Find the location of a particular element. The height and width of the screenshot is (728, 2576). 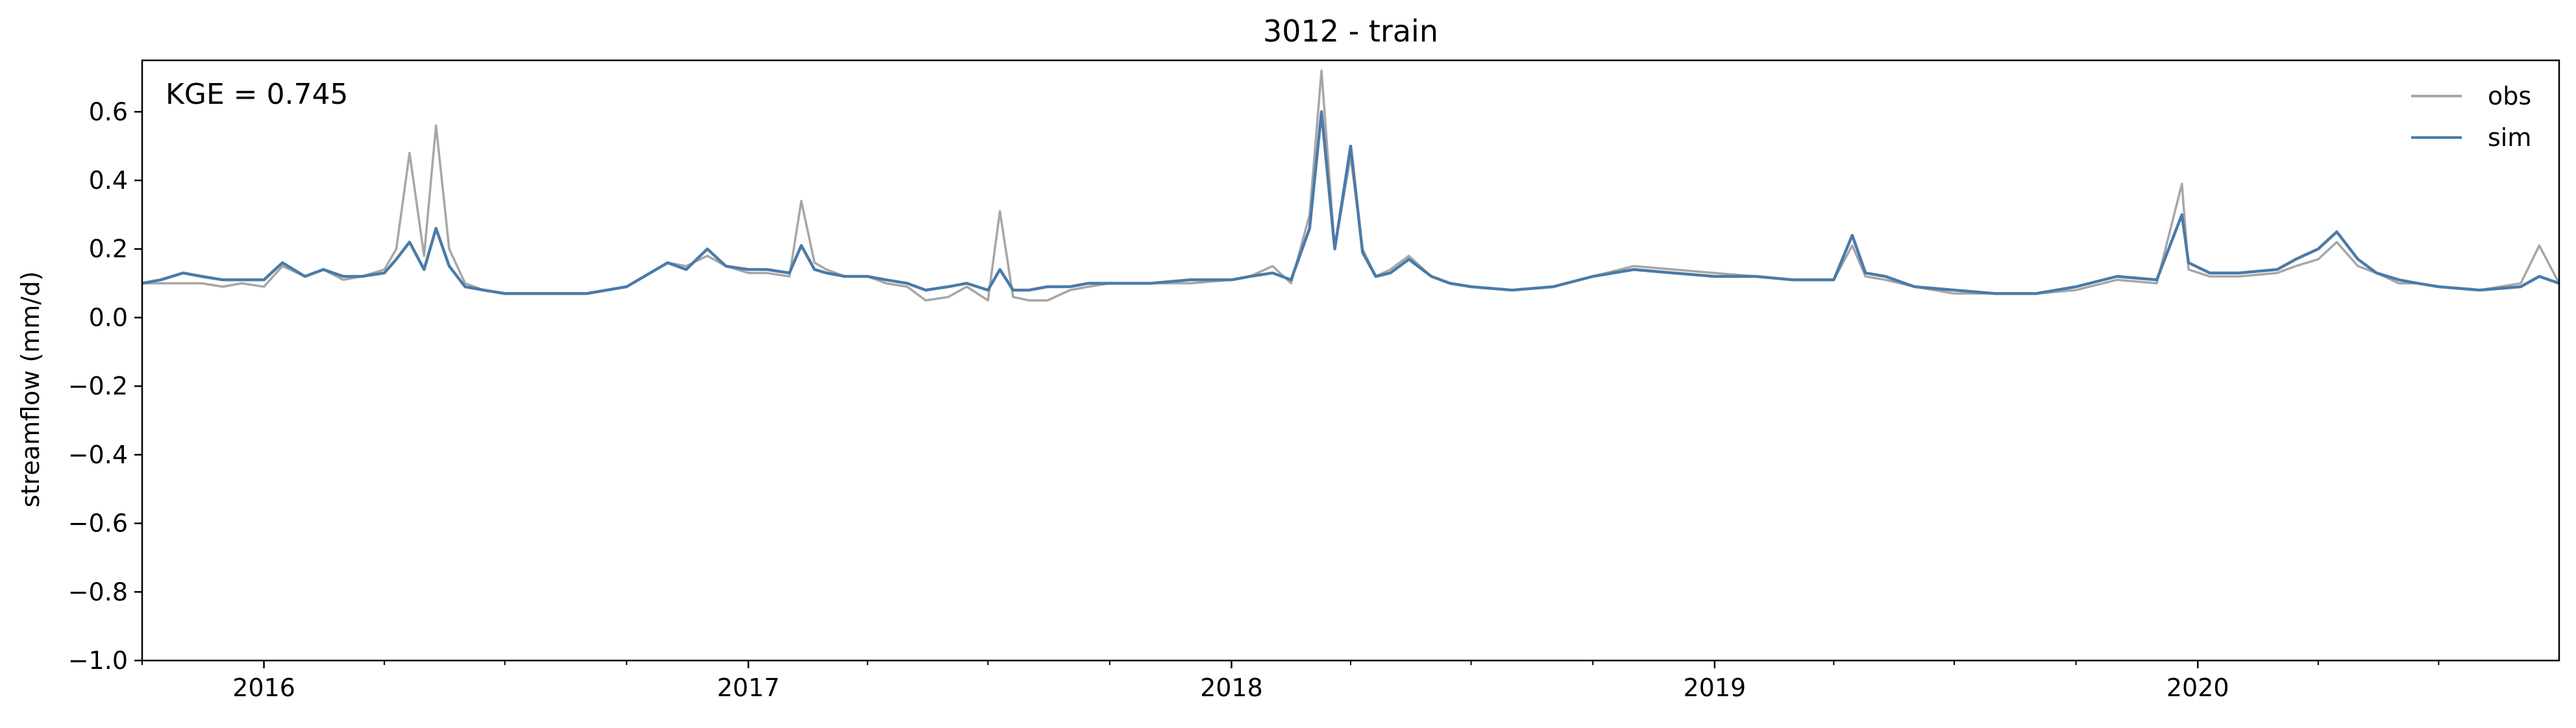

y-tick-label: −0.4 is located at coordinates (98, 455).